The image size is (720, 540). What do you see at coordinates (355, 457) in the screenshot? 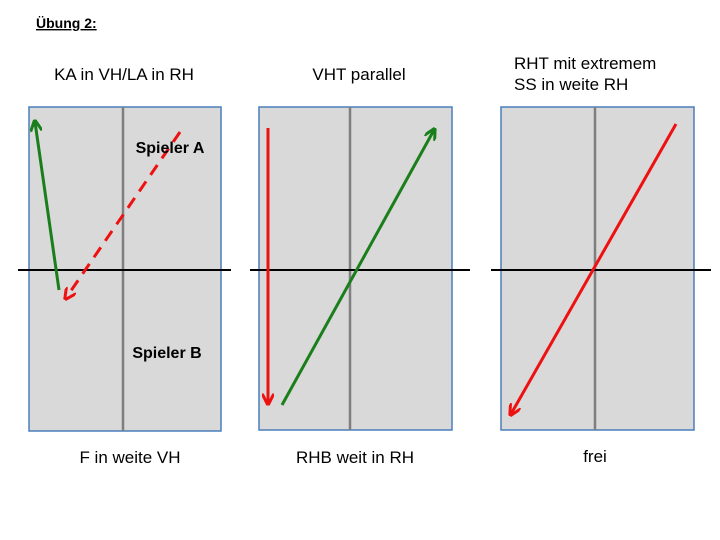
I see `bottom-label: RHB weit in RH` at bounding box center [355, 457].